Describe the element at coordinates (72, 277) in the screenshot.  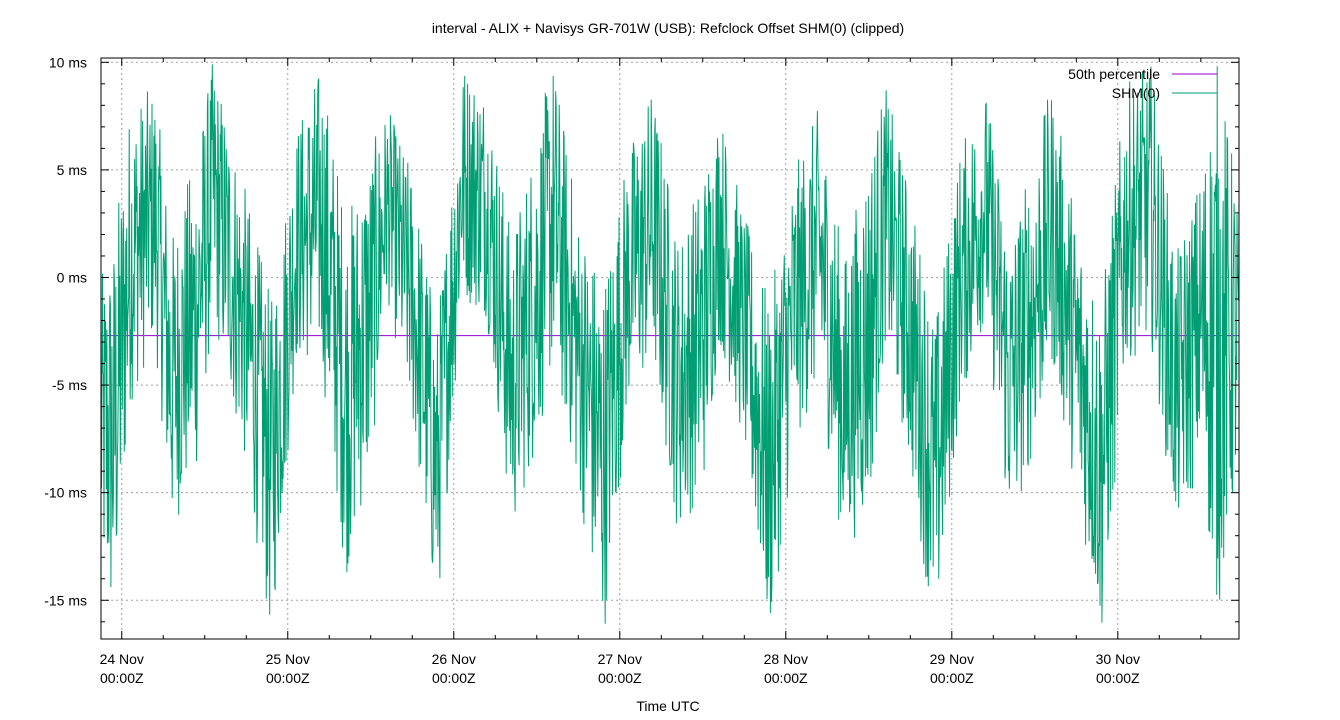
I see `y-tick-label: 0 ms` at that location.